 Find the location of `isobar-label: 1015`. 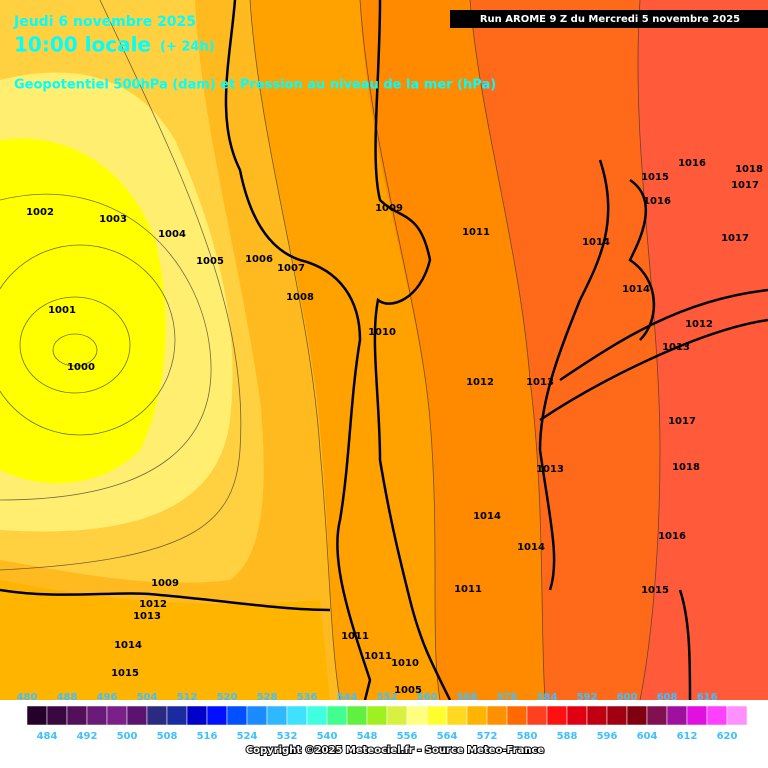

isobar-label: 1015 is located at coordinates (125, 673).